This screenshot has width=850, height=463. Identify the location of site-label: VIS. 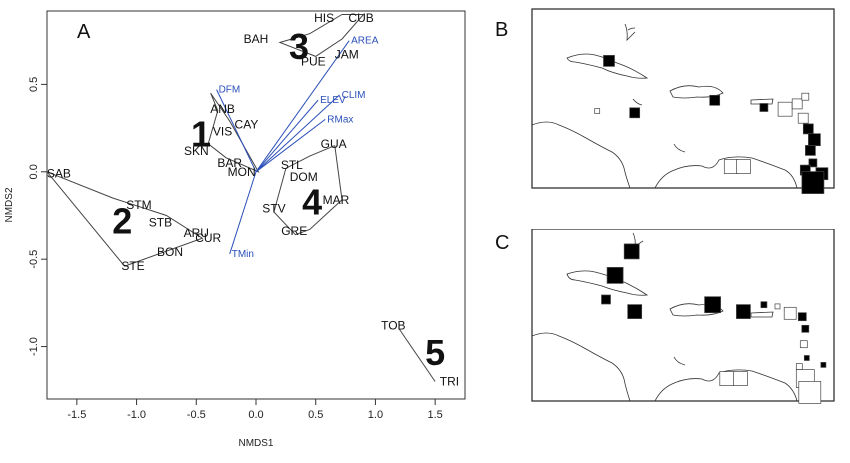
(222, 132).